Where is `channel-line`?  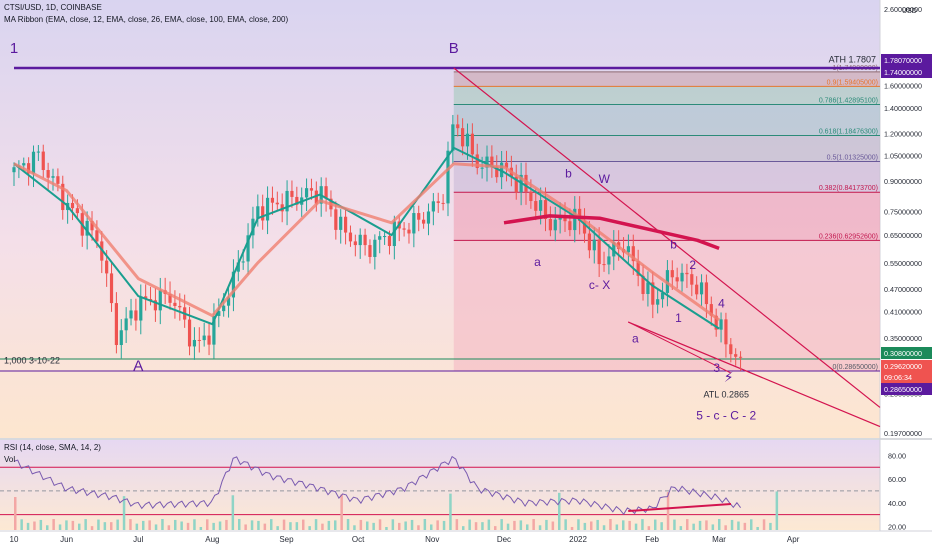 channel-line is located at coordinates (680, 347).